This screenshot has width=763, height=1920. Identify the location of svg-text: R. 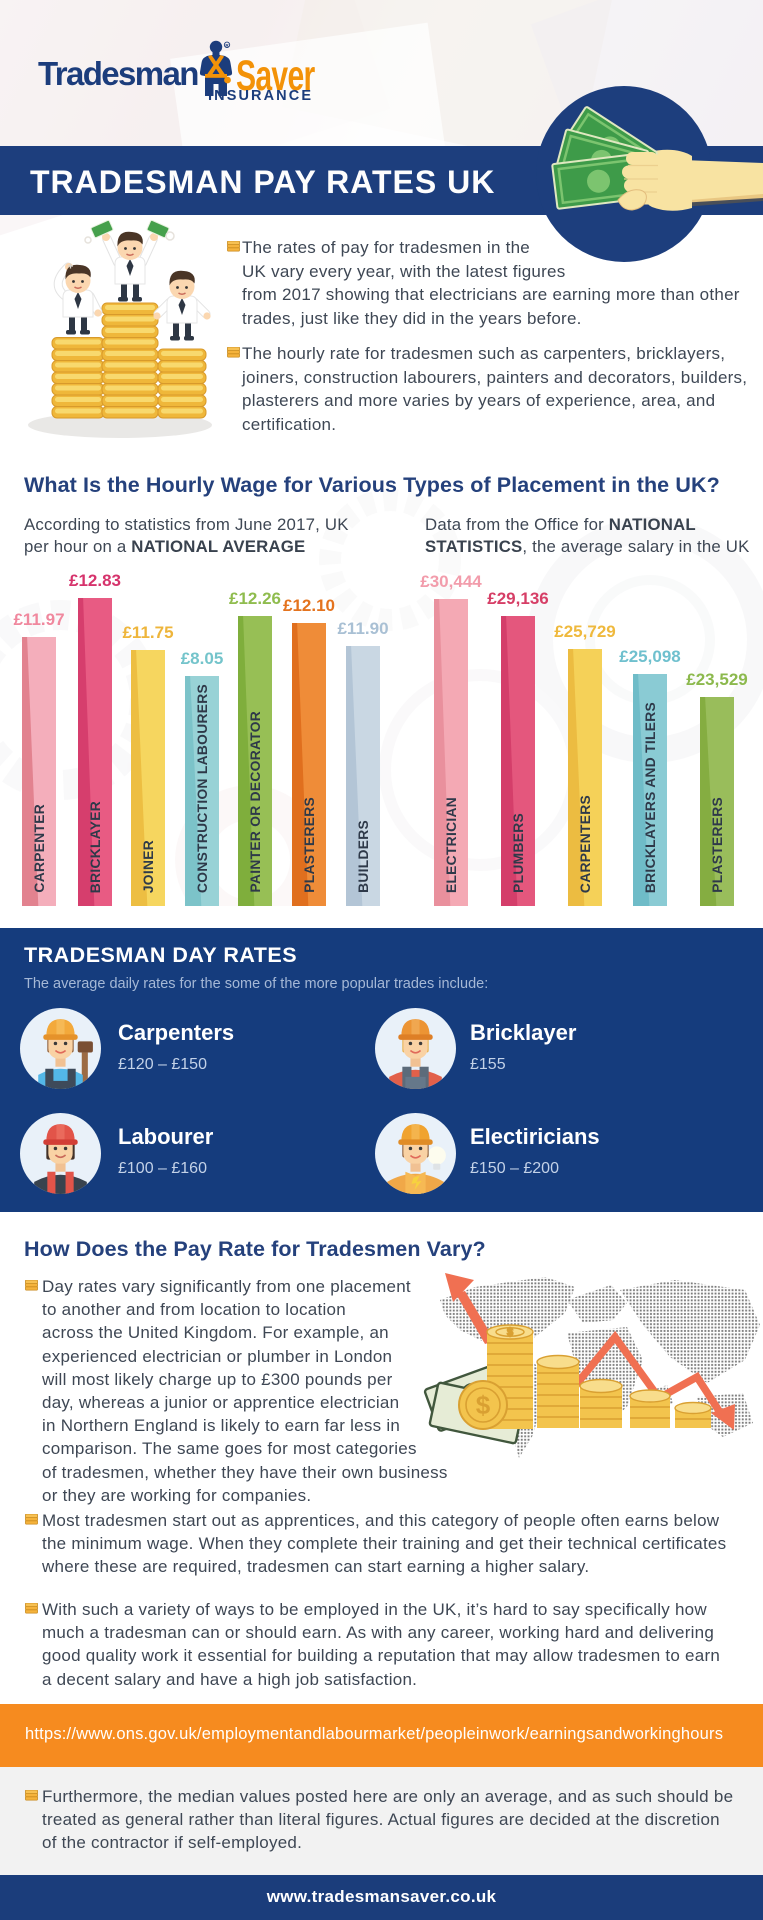
(227, 45).